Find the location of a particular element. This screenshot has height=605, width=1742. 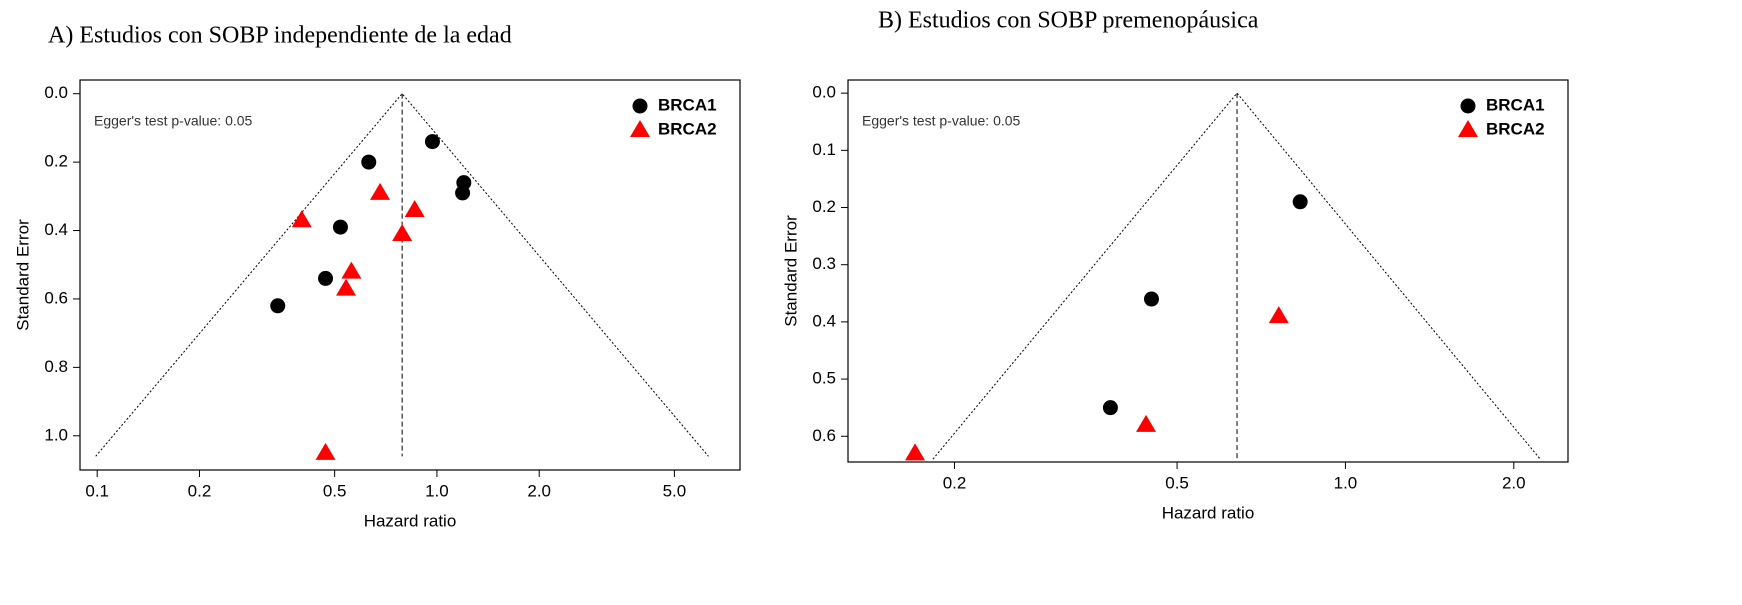

y-tick-label: 0.5 is located at coordinates (824, 378).